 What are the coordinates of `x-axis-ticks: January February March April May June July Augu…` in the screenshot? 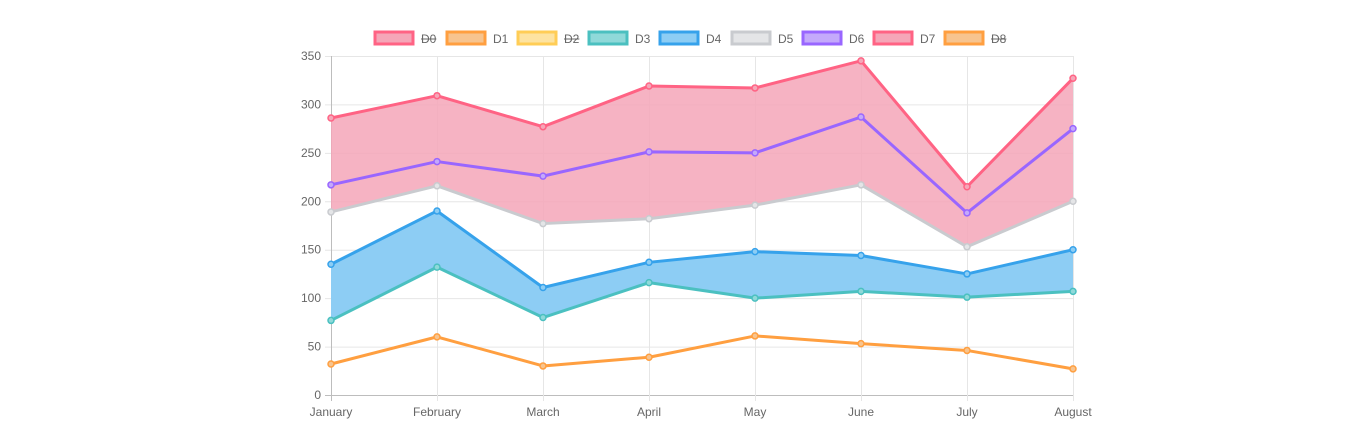 It's located at (701, 412).